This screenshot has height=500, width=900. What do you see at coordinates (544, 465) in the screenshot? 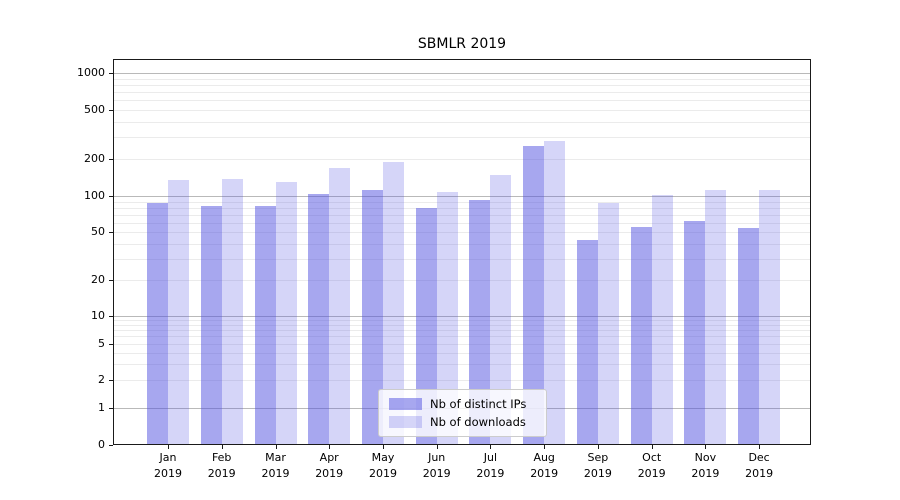
I see `x-tick-label: Aug 2019` at bounding box center [544, 465].